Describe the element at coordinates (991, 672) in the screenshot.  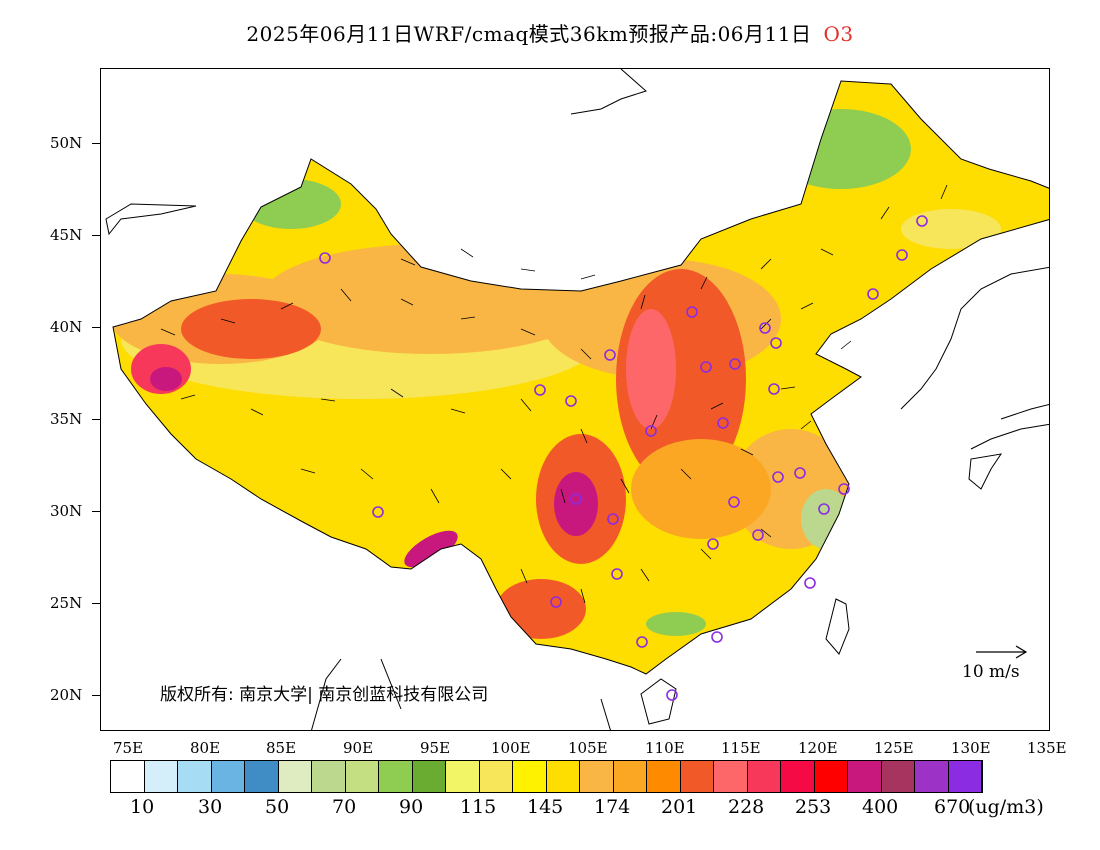
I see `wind-reference-label: 10 m/s` at that location.